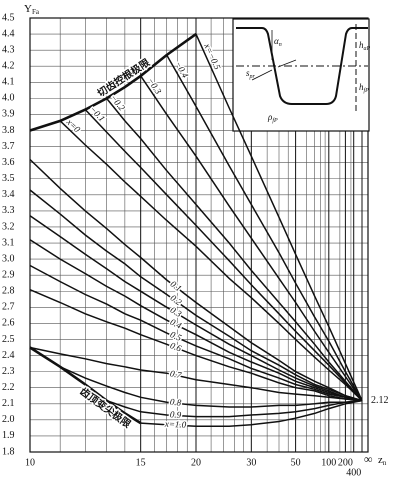 The image size is (400, 481). What do you see at coordinates (212, 56) in the screenshot?
I see `series-label: x=−0.5` at bounding box center [212, 56].